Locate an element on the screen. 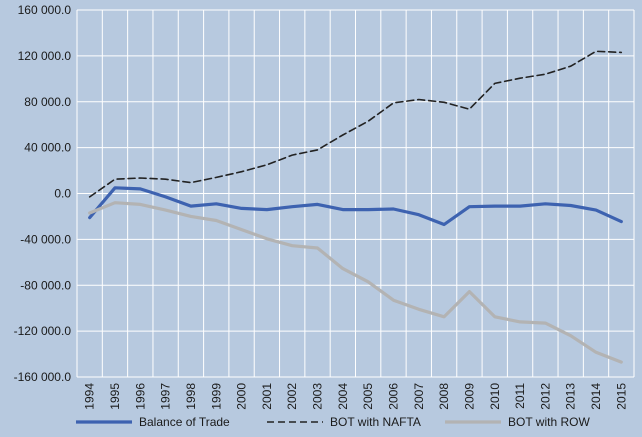 The image size is (642, 437). x-tick-label: 1999 is located at coordinates (216, 396).